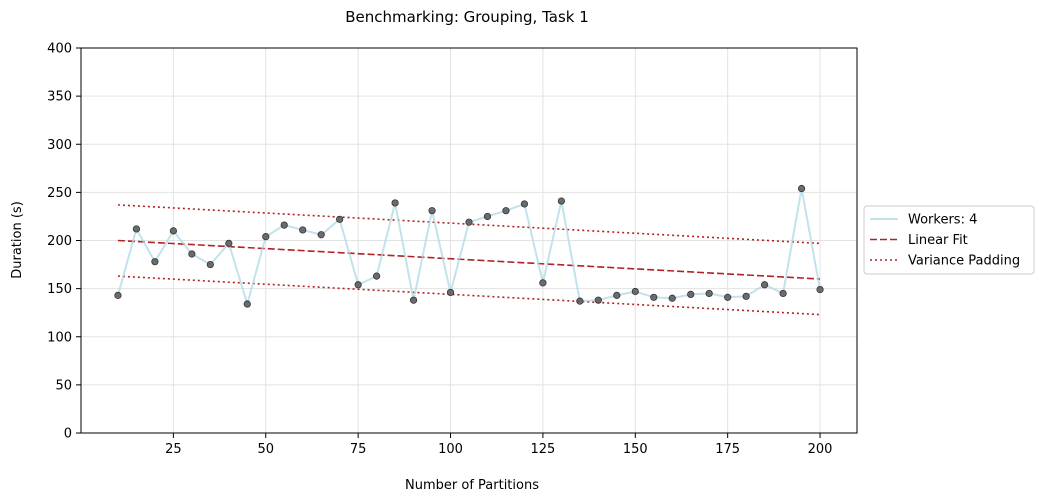  What do you see at coordinates (820, 449) in the screenshot?
I see `x-tick-label: 200` at bounding box center [820, 449].